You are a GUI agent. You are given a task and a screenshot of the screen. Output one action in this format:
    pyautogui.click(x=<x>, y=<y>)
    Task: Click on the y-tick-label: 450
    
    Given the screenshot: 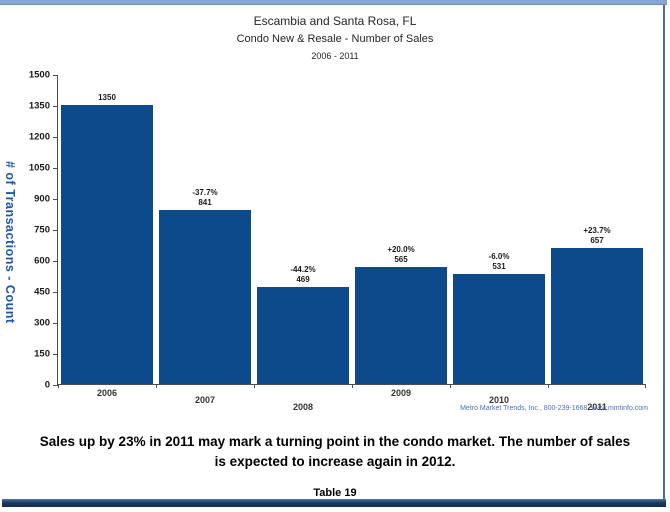 What is the action you would take?
    pyautogui.click(x=42, y=292)
    